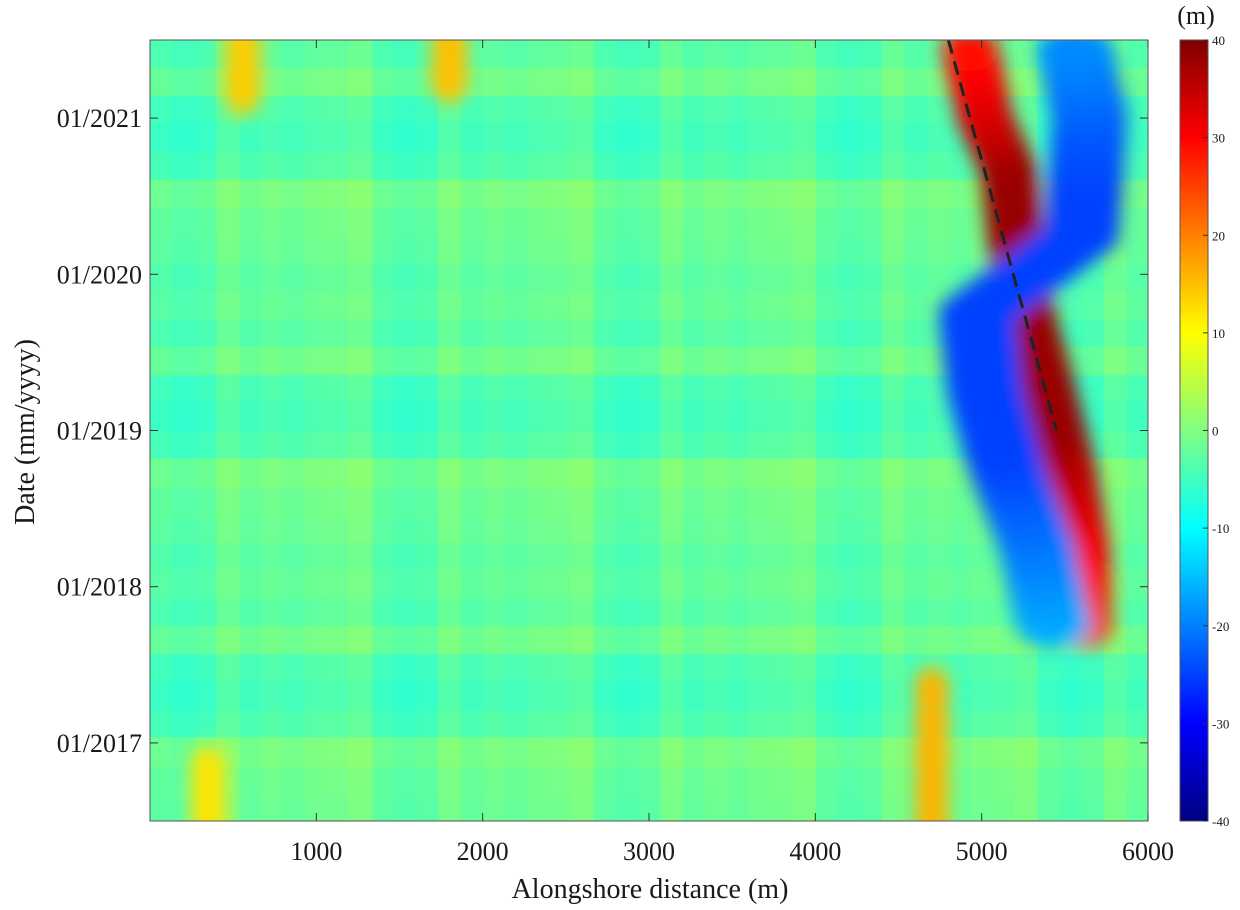 The height and width of the screenshot is (910, 1240). What do you see at coordinates (1148, 851) in the screenshot?
I see `x-tick-label: 6000` at bounding box center [1148, 851].